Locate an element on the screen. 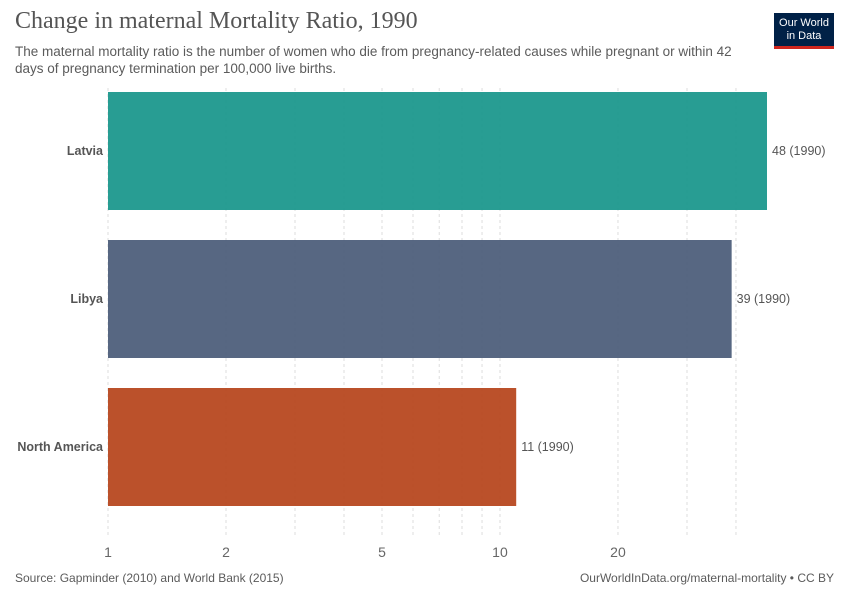  chart-title: Change in maternal Mortality Ratio, 1990 is located at coordinates (216, 21).